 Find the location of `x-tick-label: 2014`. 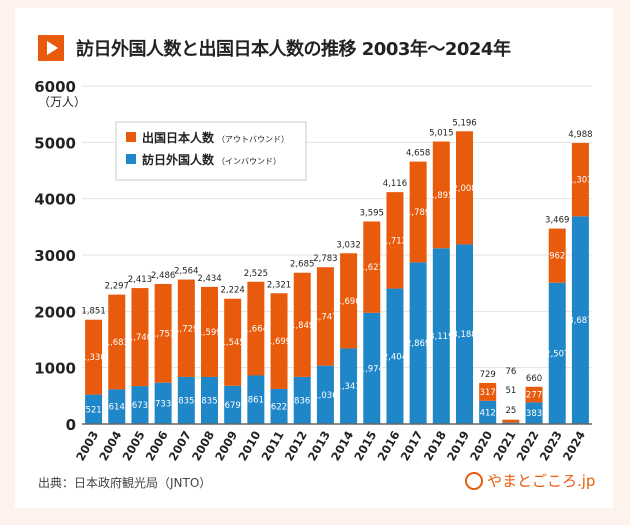

x-tick-label: 2014 is located at coordinates (342, 446).